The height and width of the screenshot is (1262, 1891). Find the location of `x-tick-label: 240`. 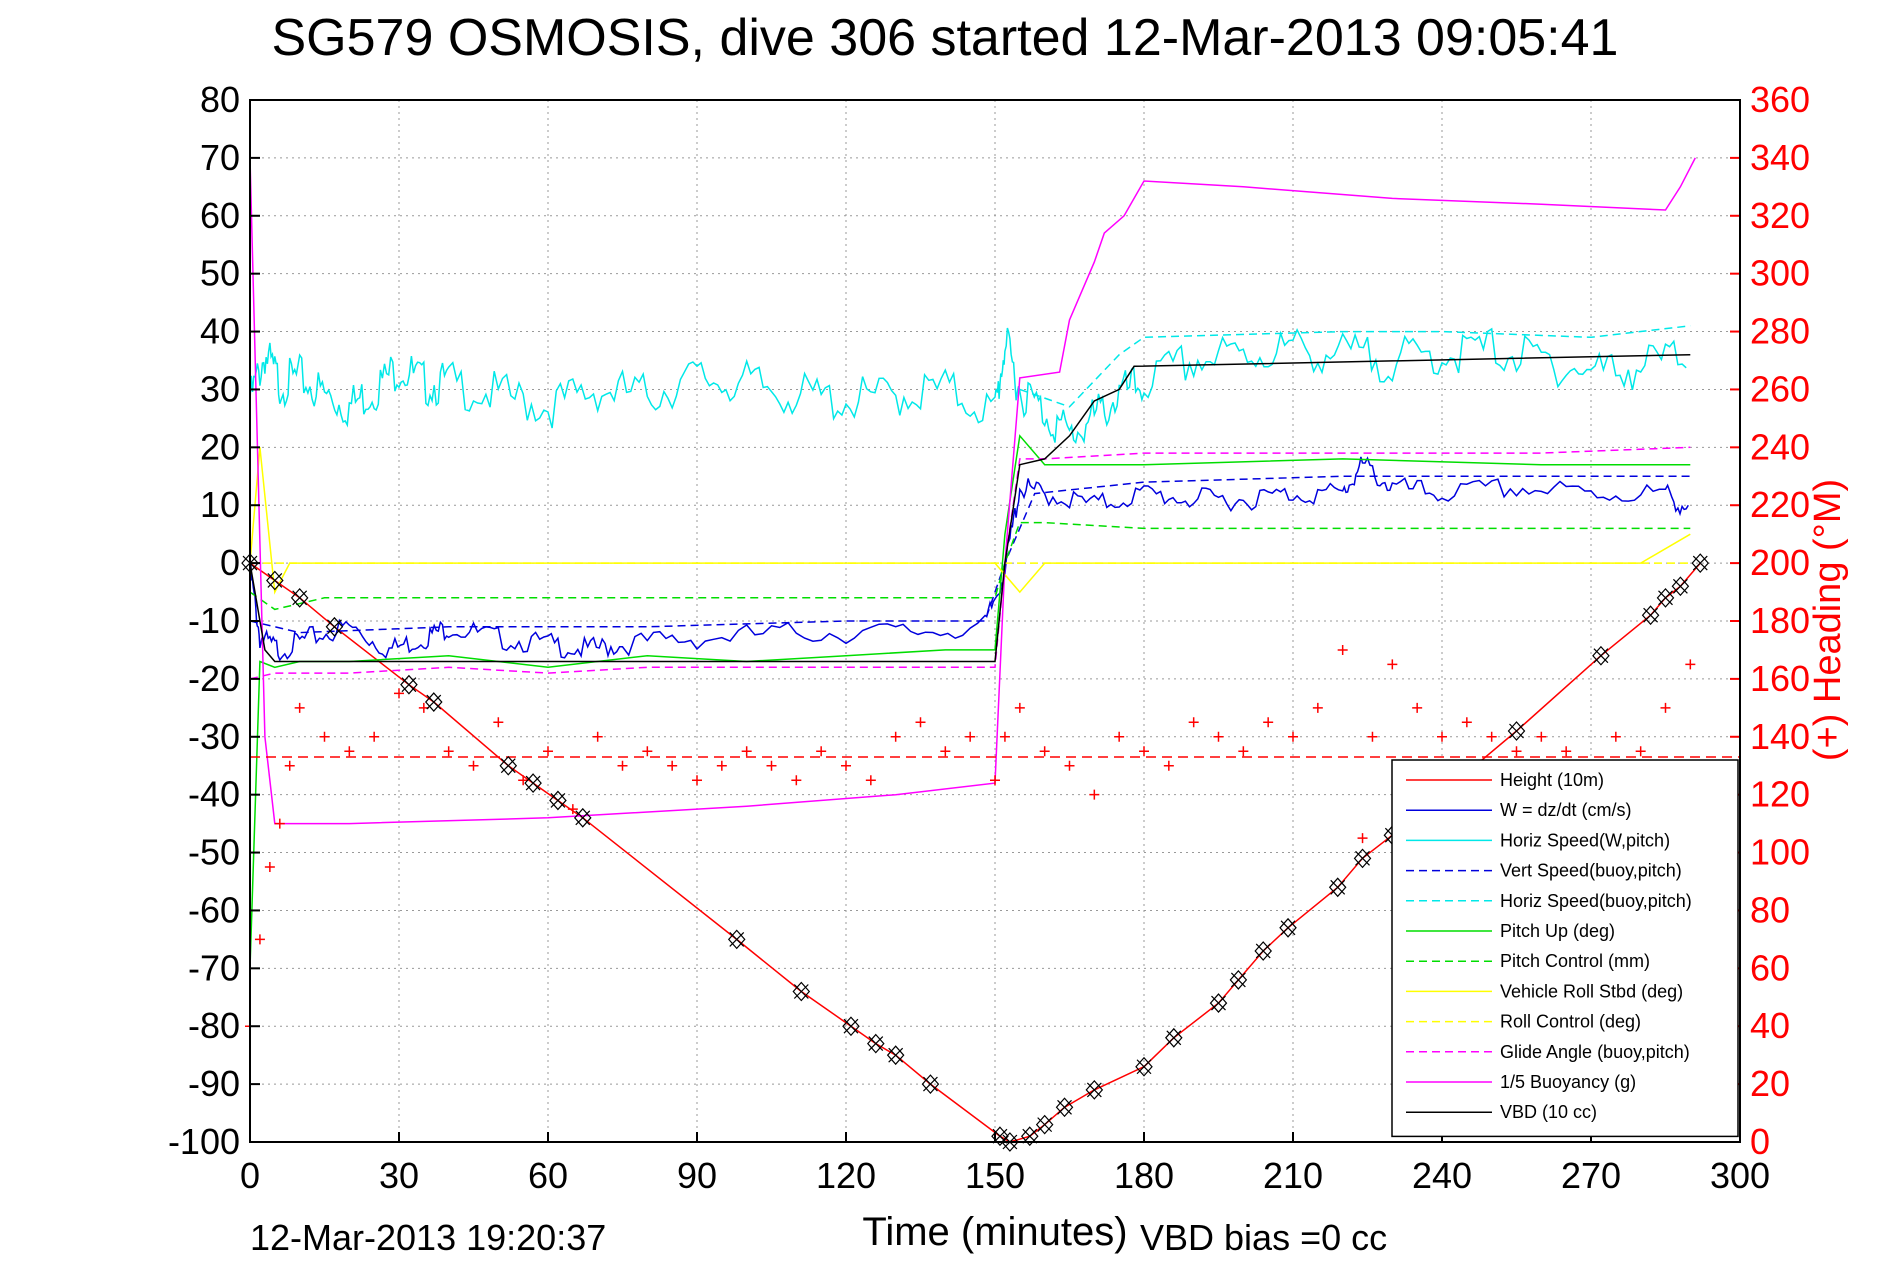

x-tick-label: 240 is located at coordinates (1442, 1175).